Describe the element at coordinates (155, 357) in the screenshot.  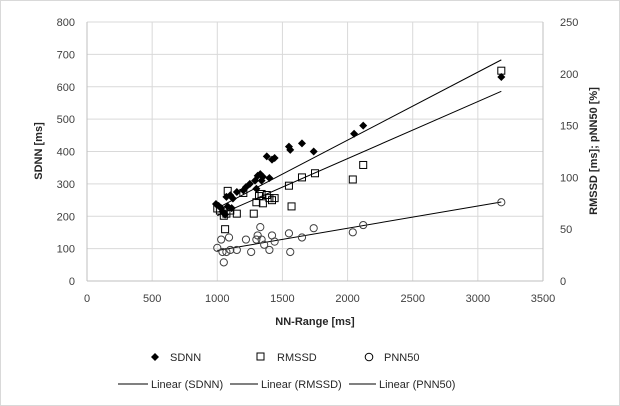
I see `legend-diamond-marker` at that location.